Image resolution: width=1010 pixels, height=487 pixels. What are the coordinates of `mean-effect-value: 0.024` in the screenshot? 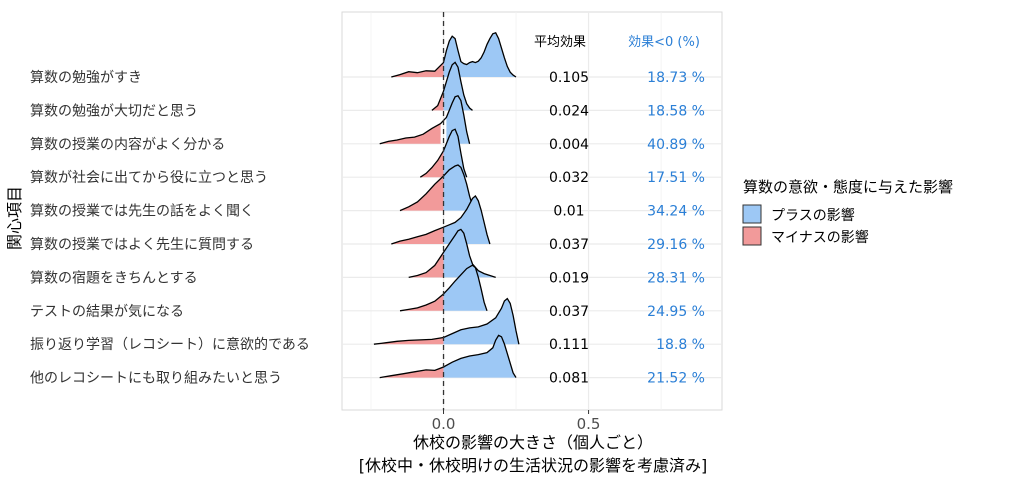 It's located at (569, 111).